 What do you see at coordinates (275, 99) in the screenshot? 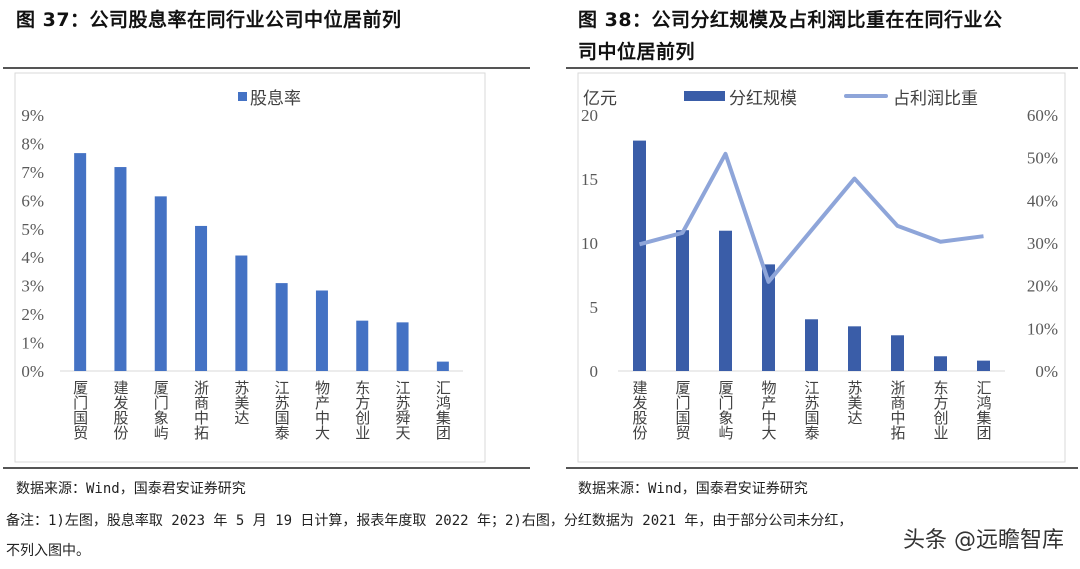
I see `legend-label: 股息率` at bounding box center [275, 99].